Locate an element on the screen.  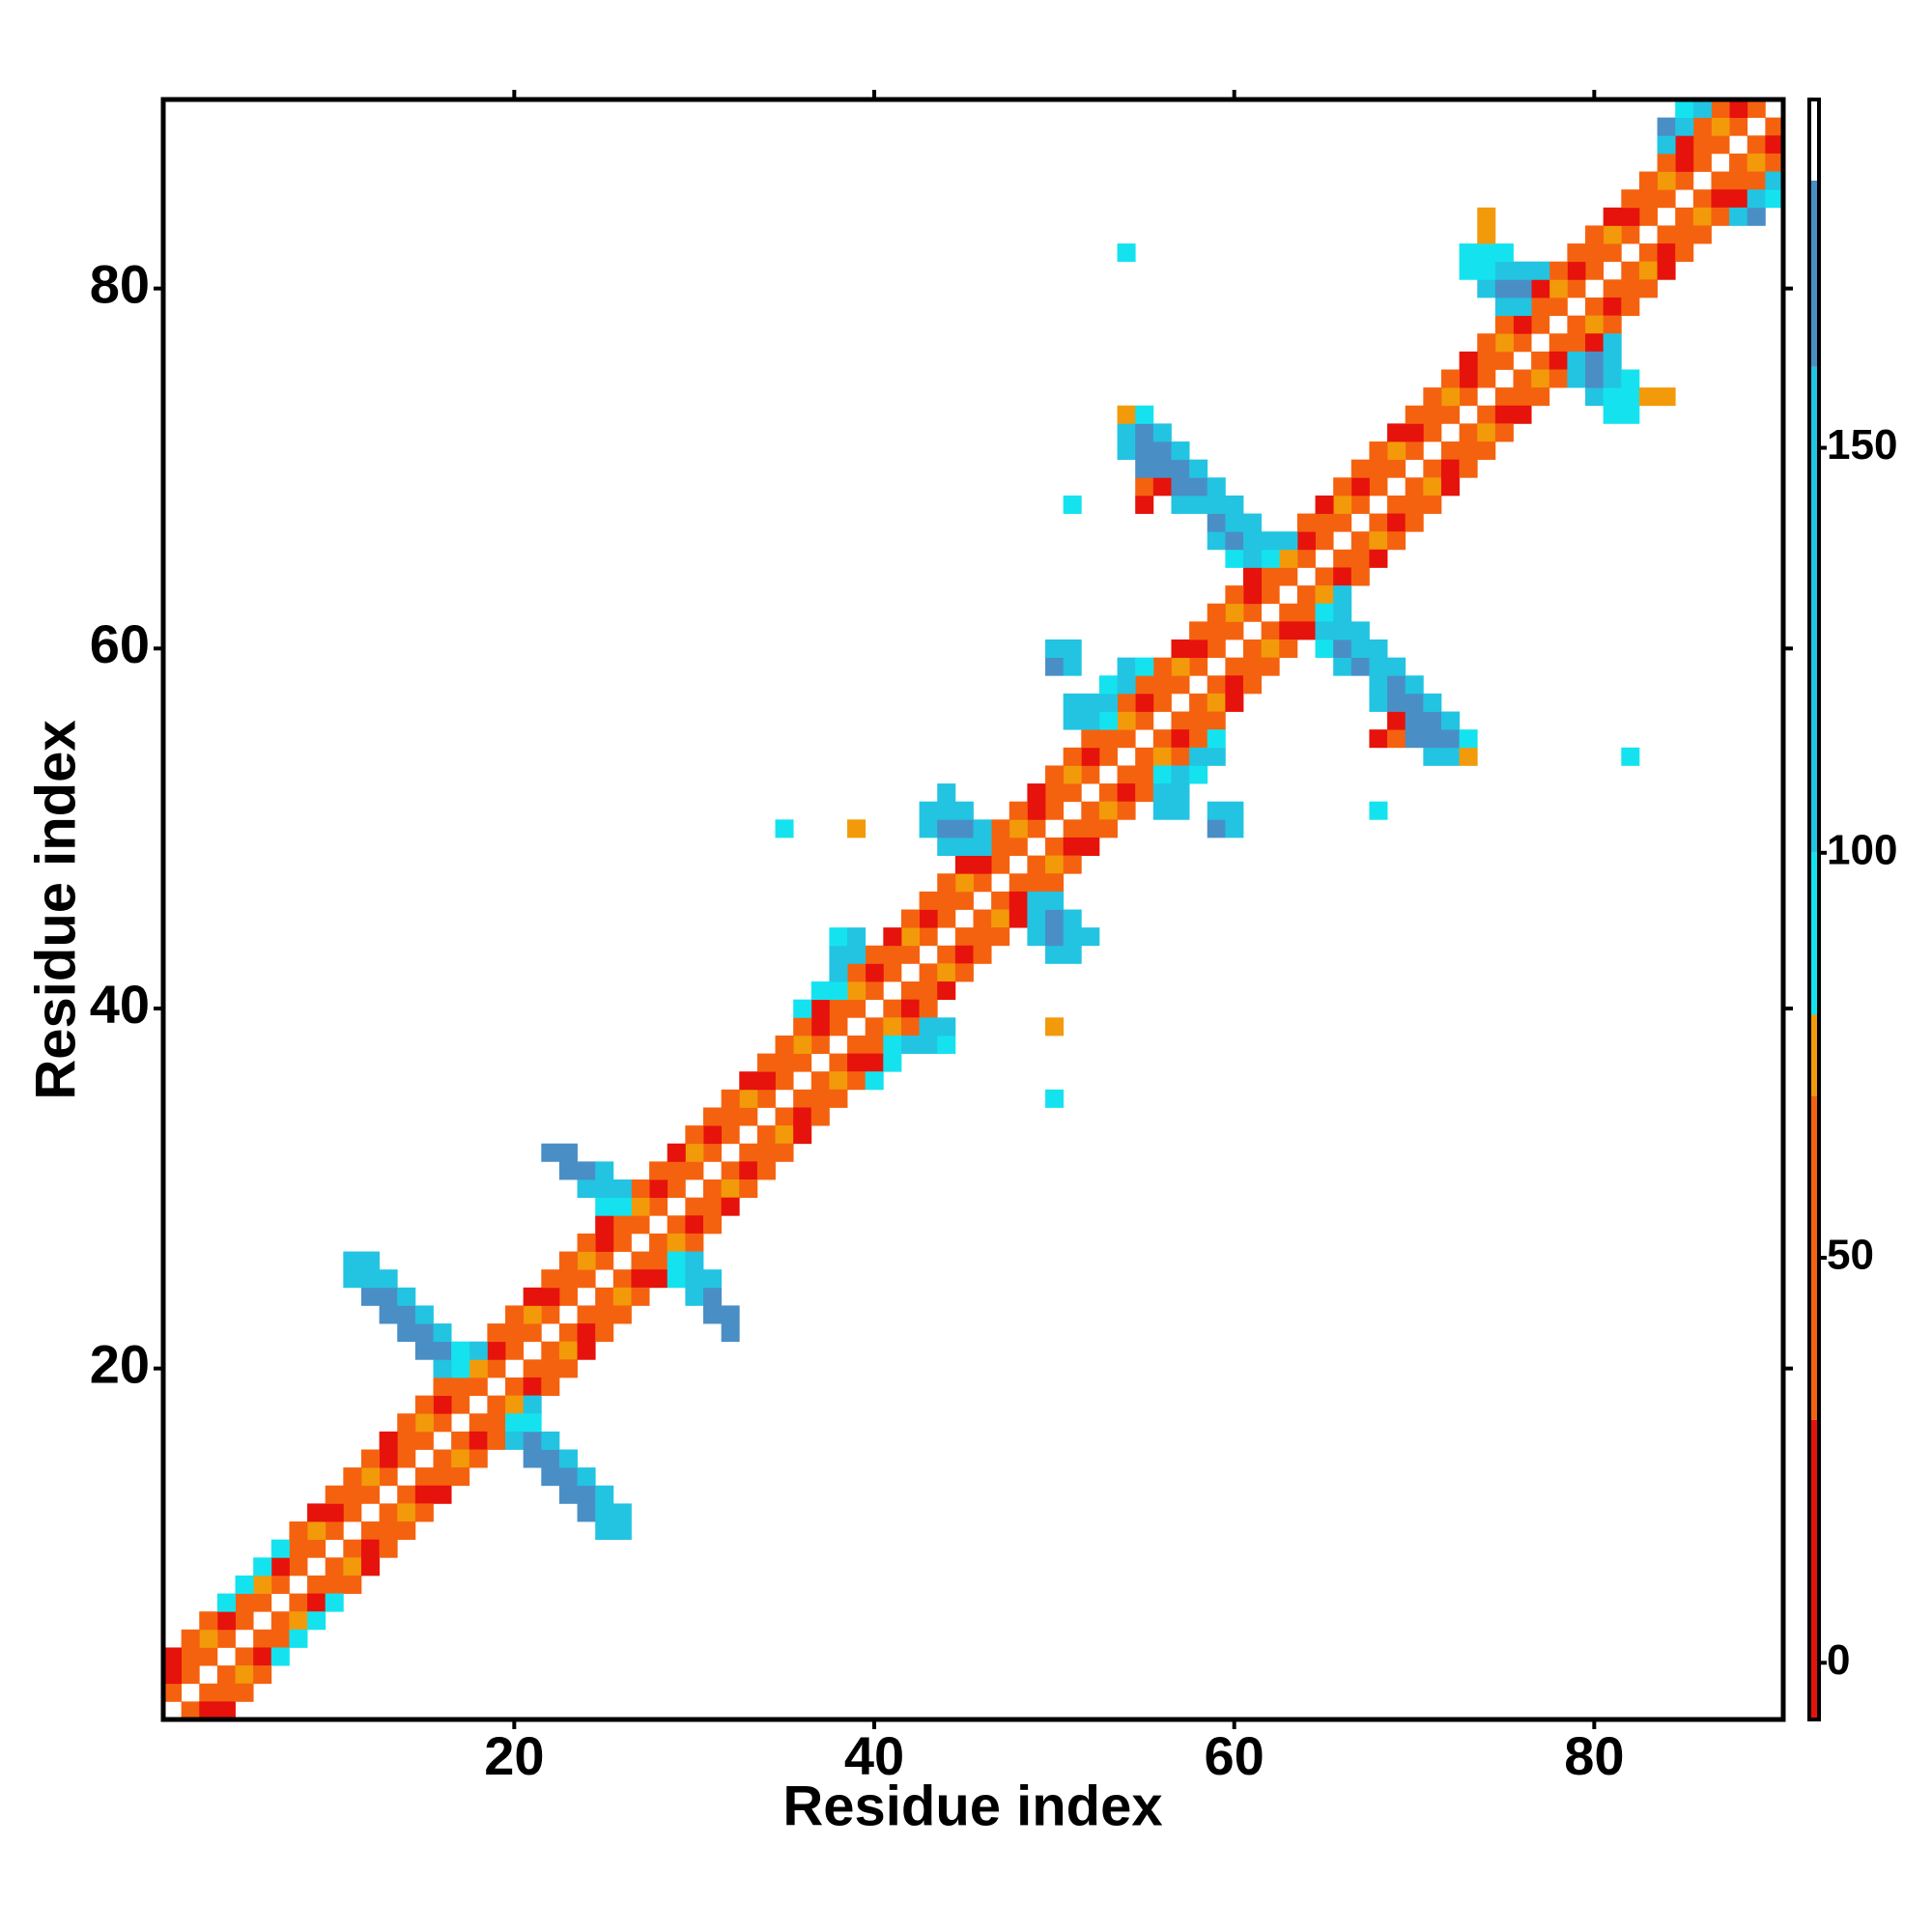
colorbar-tick-label: 150 is located at coordinates (1862, 445).